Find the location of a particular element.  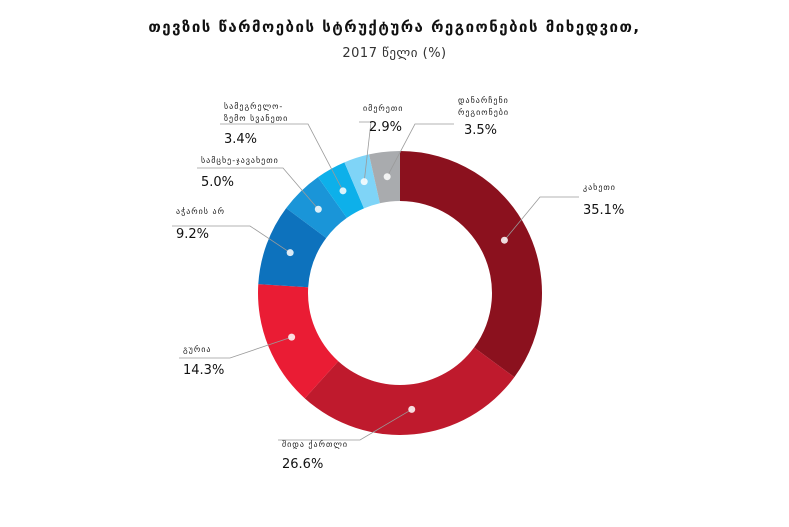

slice-value-6: 3.4% is located at coordinates (240, 139).